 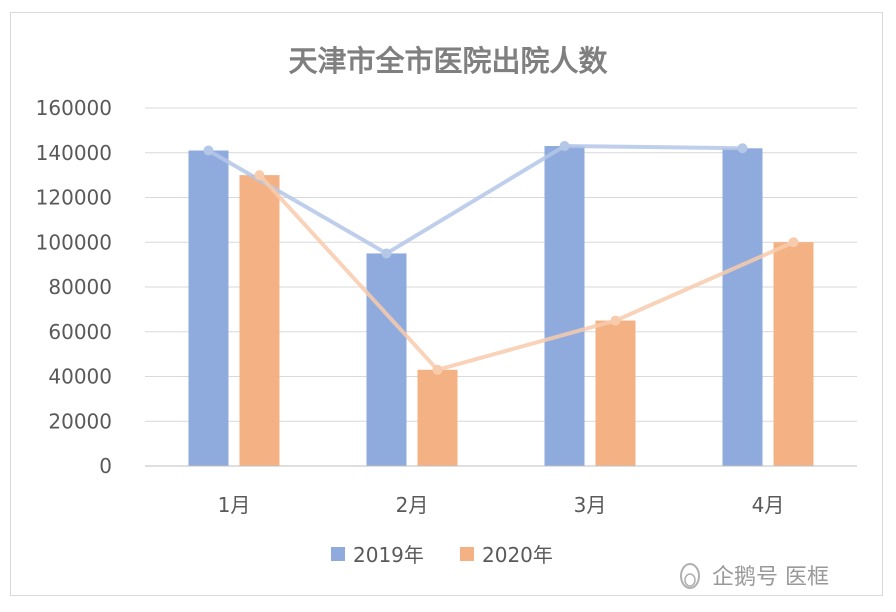 I want to click on legend-label-2: 2020年, so click(x=517, y=555).